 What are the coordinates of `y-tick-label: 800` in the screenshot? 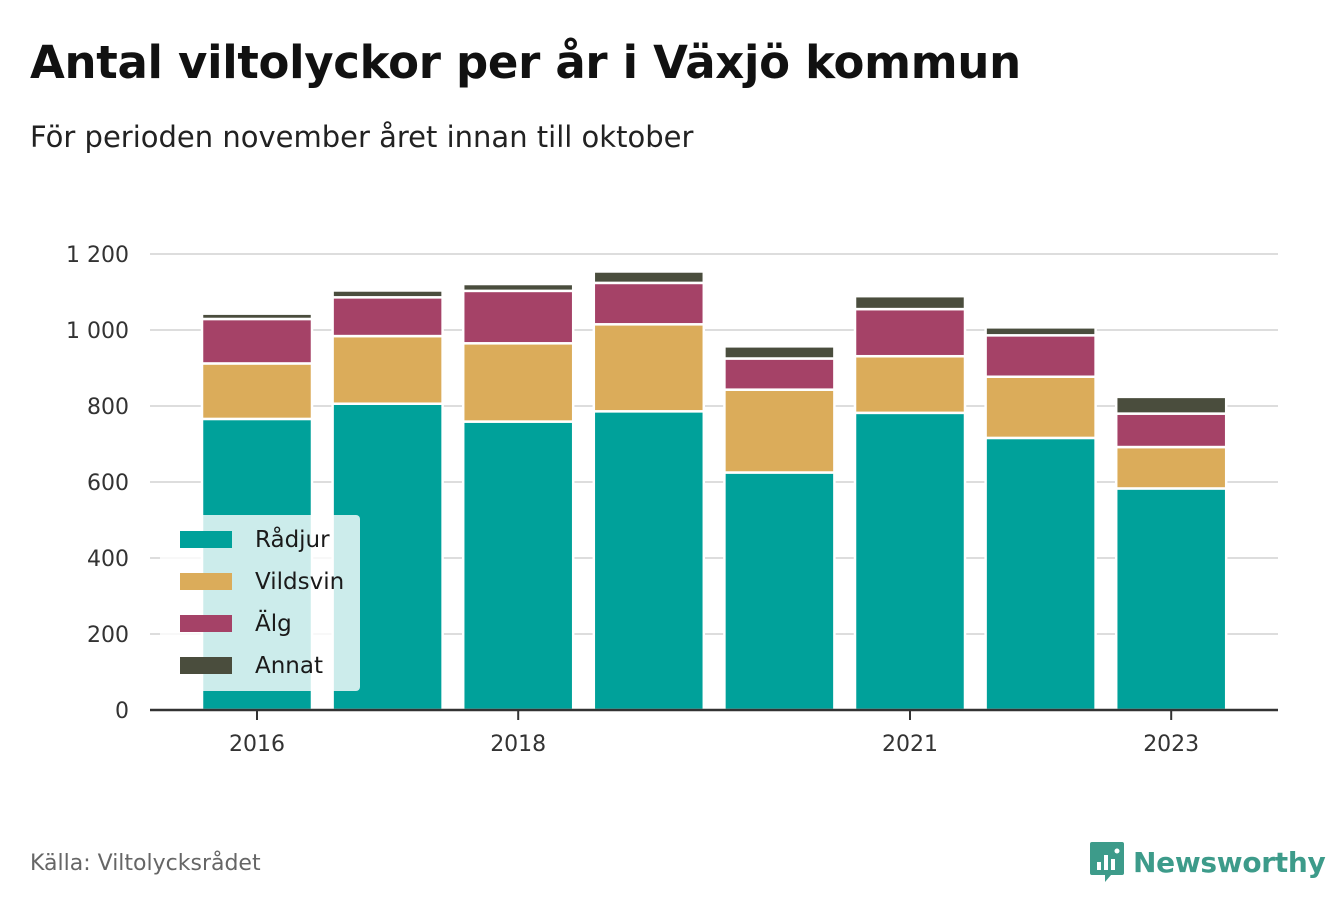 It's located at (108, 407).